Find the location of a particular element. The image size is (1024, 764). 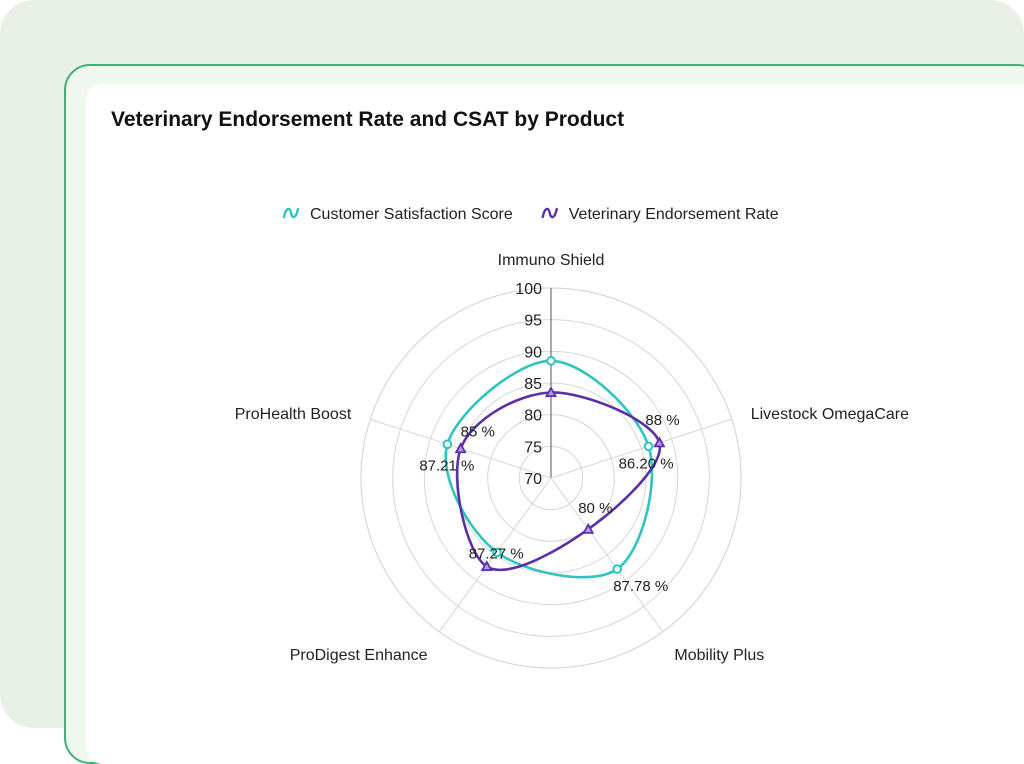

data-label-customer-satisfaction-score-prohealth-boost: 87.21 % is located at coordinates (446, 465).